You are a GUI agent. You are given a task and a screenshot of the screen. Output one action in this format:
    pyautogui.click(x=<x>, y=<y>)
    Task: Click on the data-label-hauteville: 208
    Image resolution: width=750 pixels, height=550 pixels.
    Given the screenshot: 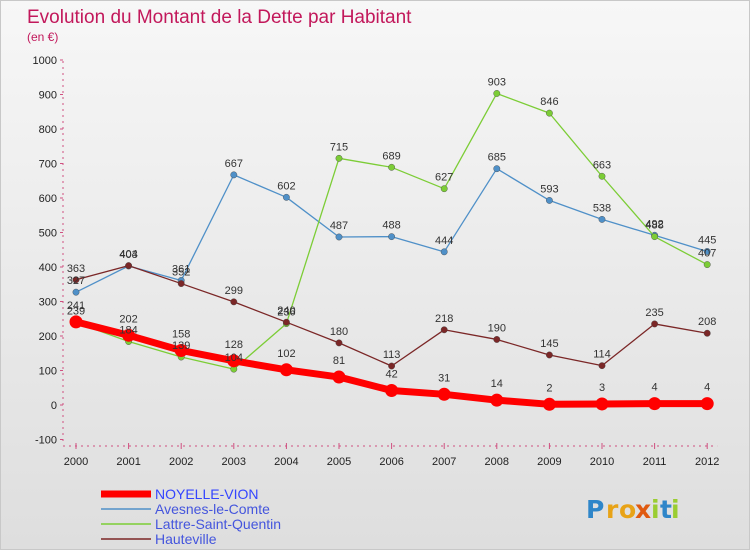 What is the action you would take?
    pyautogui.click(x=707, y=322)
    